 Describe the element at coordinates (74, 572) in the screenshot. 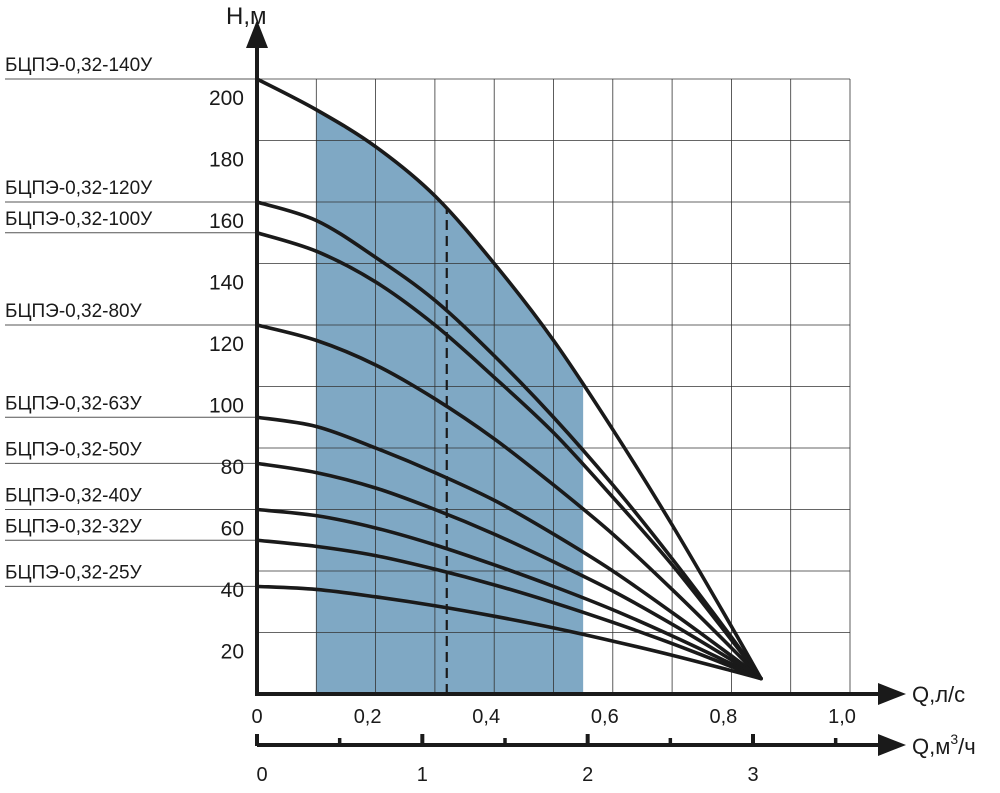

I see `series-label: БЦПЭ-0,32-25У` at that location.